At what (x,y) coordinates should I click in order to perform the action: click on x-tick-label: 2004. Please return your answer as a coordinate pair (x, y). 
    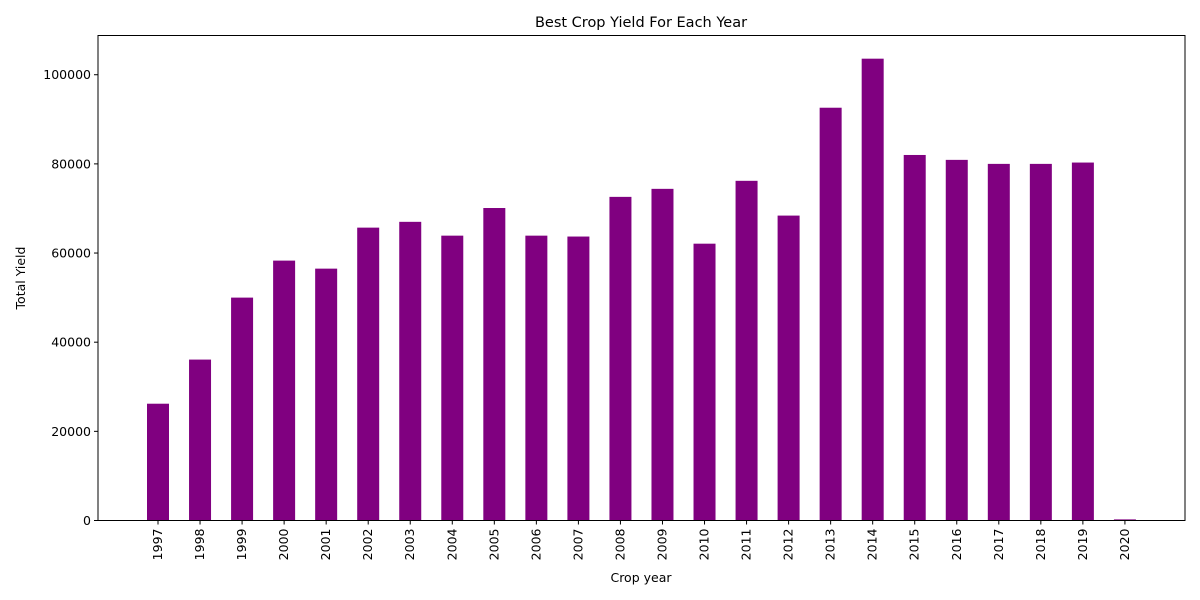
    Looking at the image, I should click on (451, 544).